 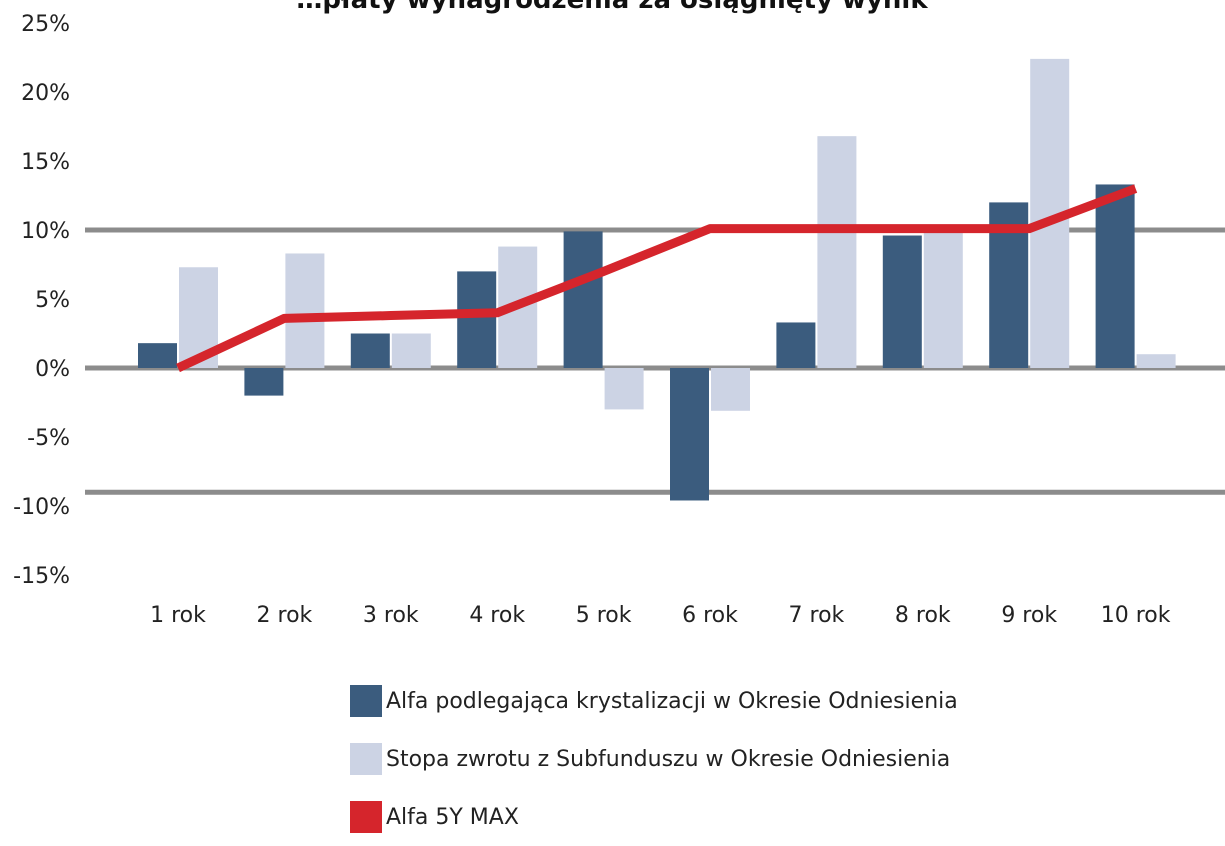 What do you see at coordinates (1136, 615) in the screenshot?
I see `x-tick-label: 10 rok` at bounding box center [1136, 615].